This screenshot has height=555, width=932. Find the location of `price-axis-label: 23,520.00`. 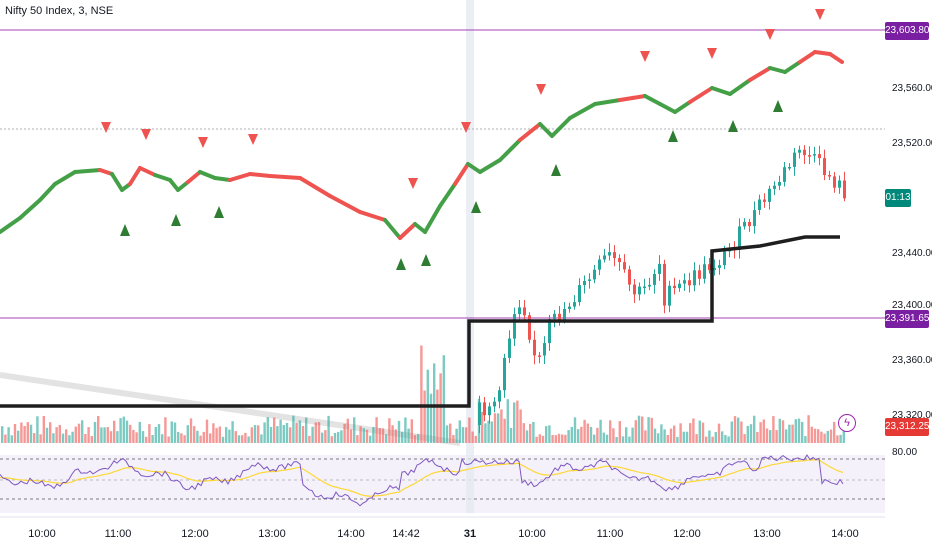

price-axis-label: 23,520.00 is located at coordinates (912, 143).